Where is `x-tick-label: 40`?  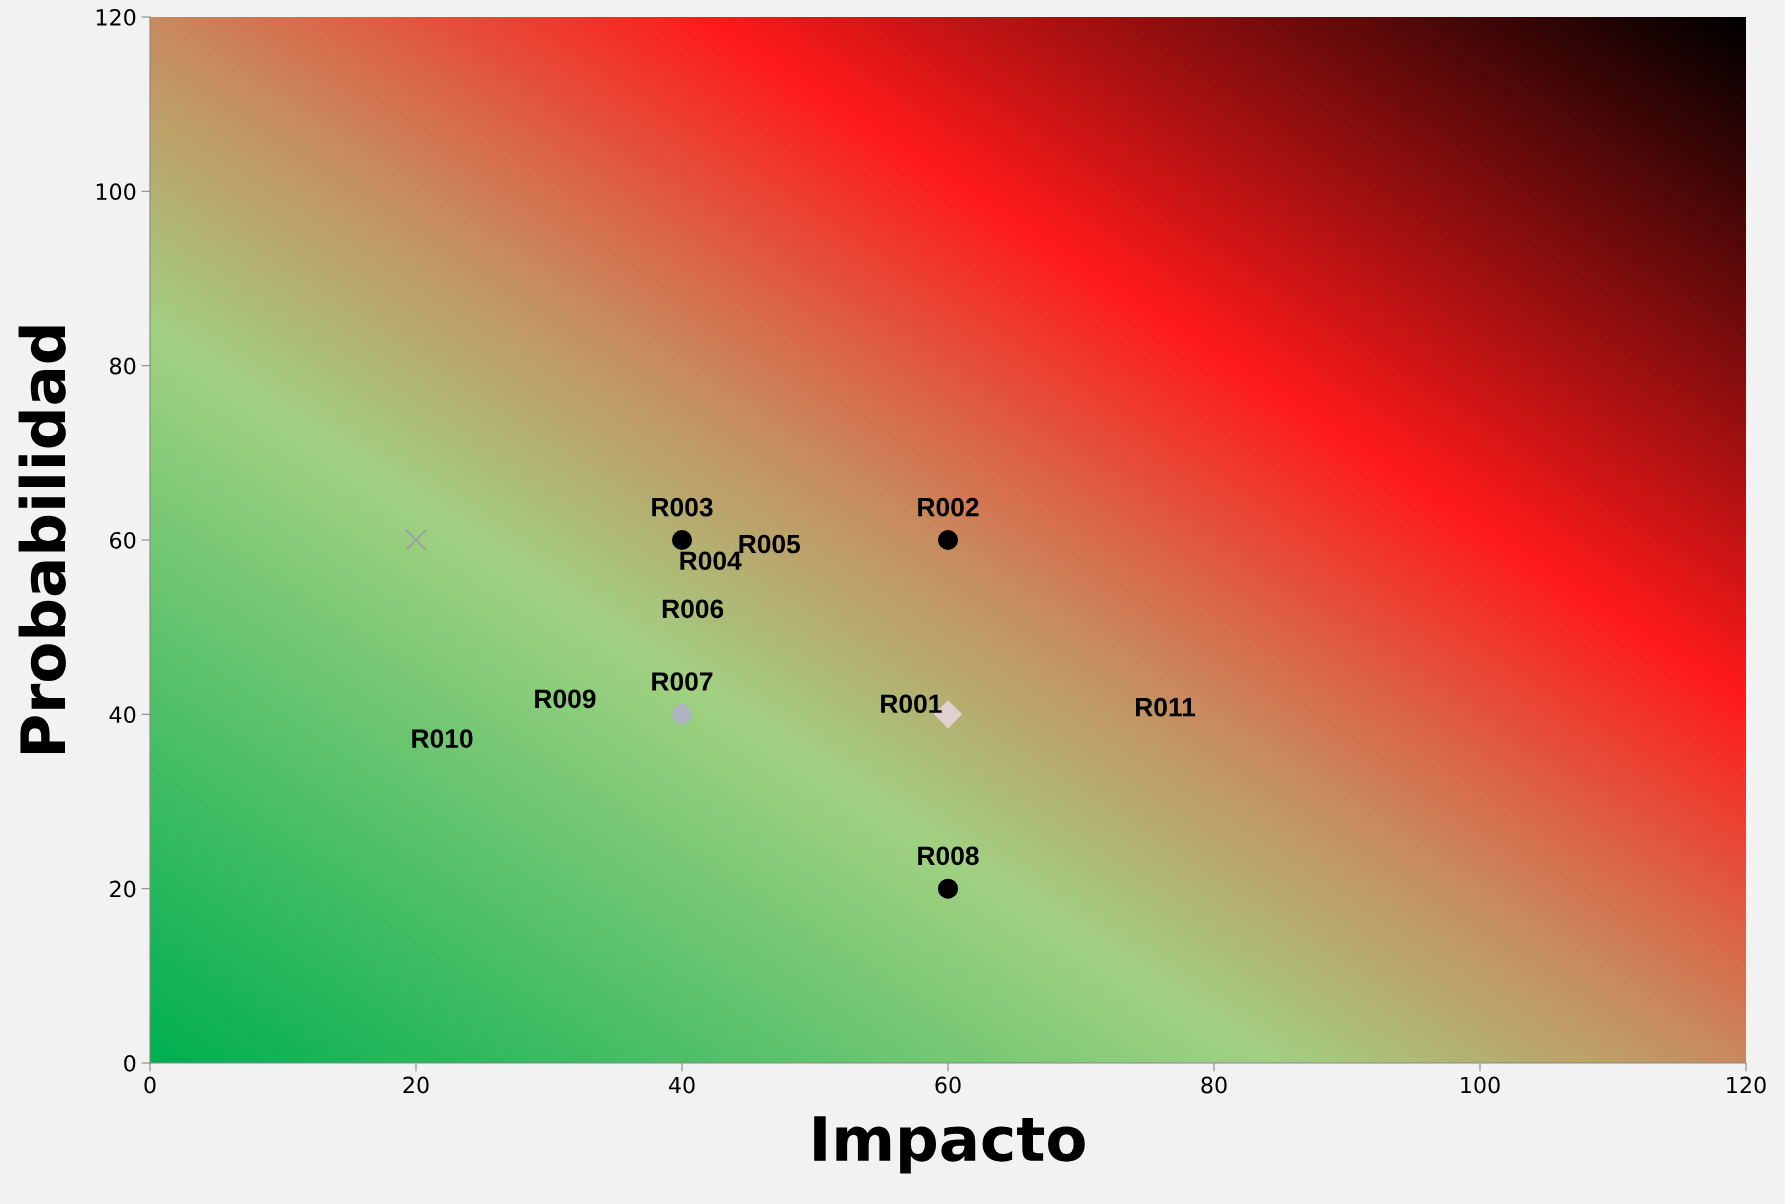 x-tick-label: 40 is located at coordinates (681, 1085).